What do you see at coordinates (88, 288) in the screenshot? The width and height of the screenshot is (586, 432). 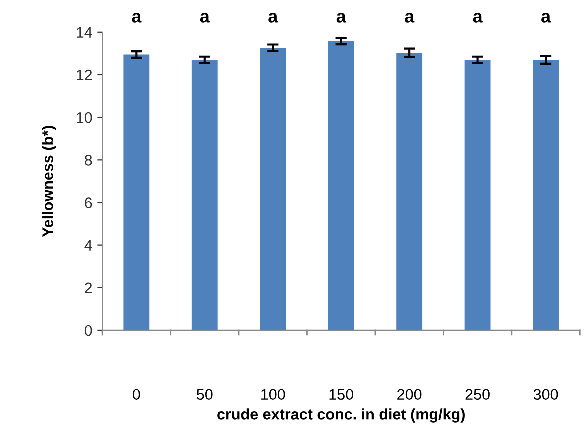 I see `y-tick-label: 2` at bounding box center [88, 288].